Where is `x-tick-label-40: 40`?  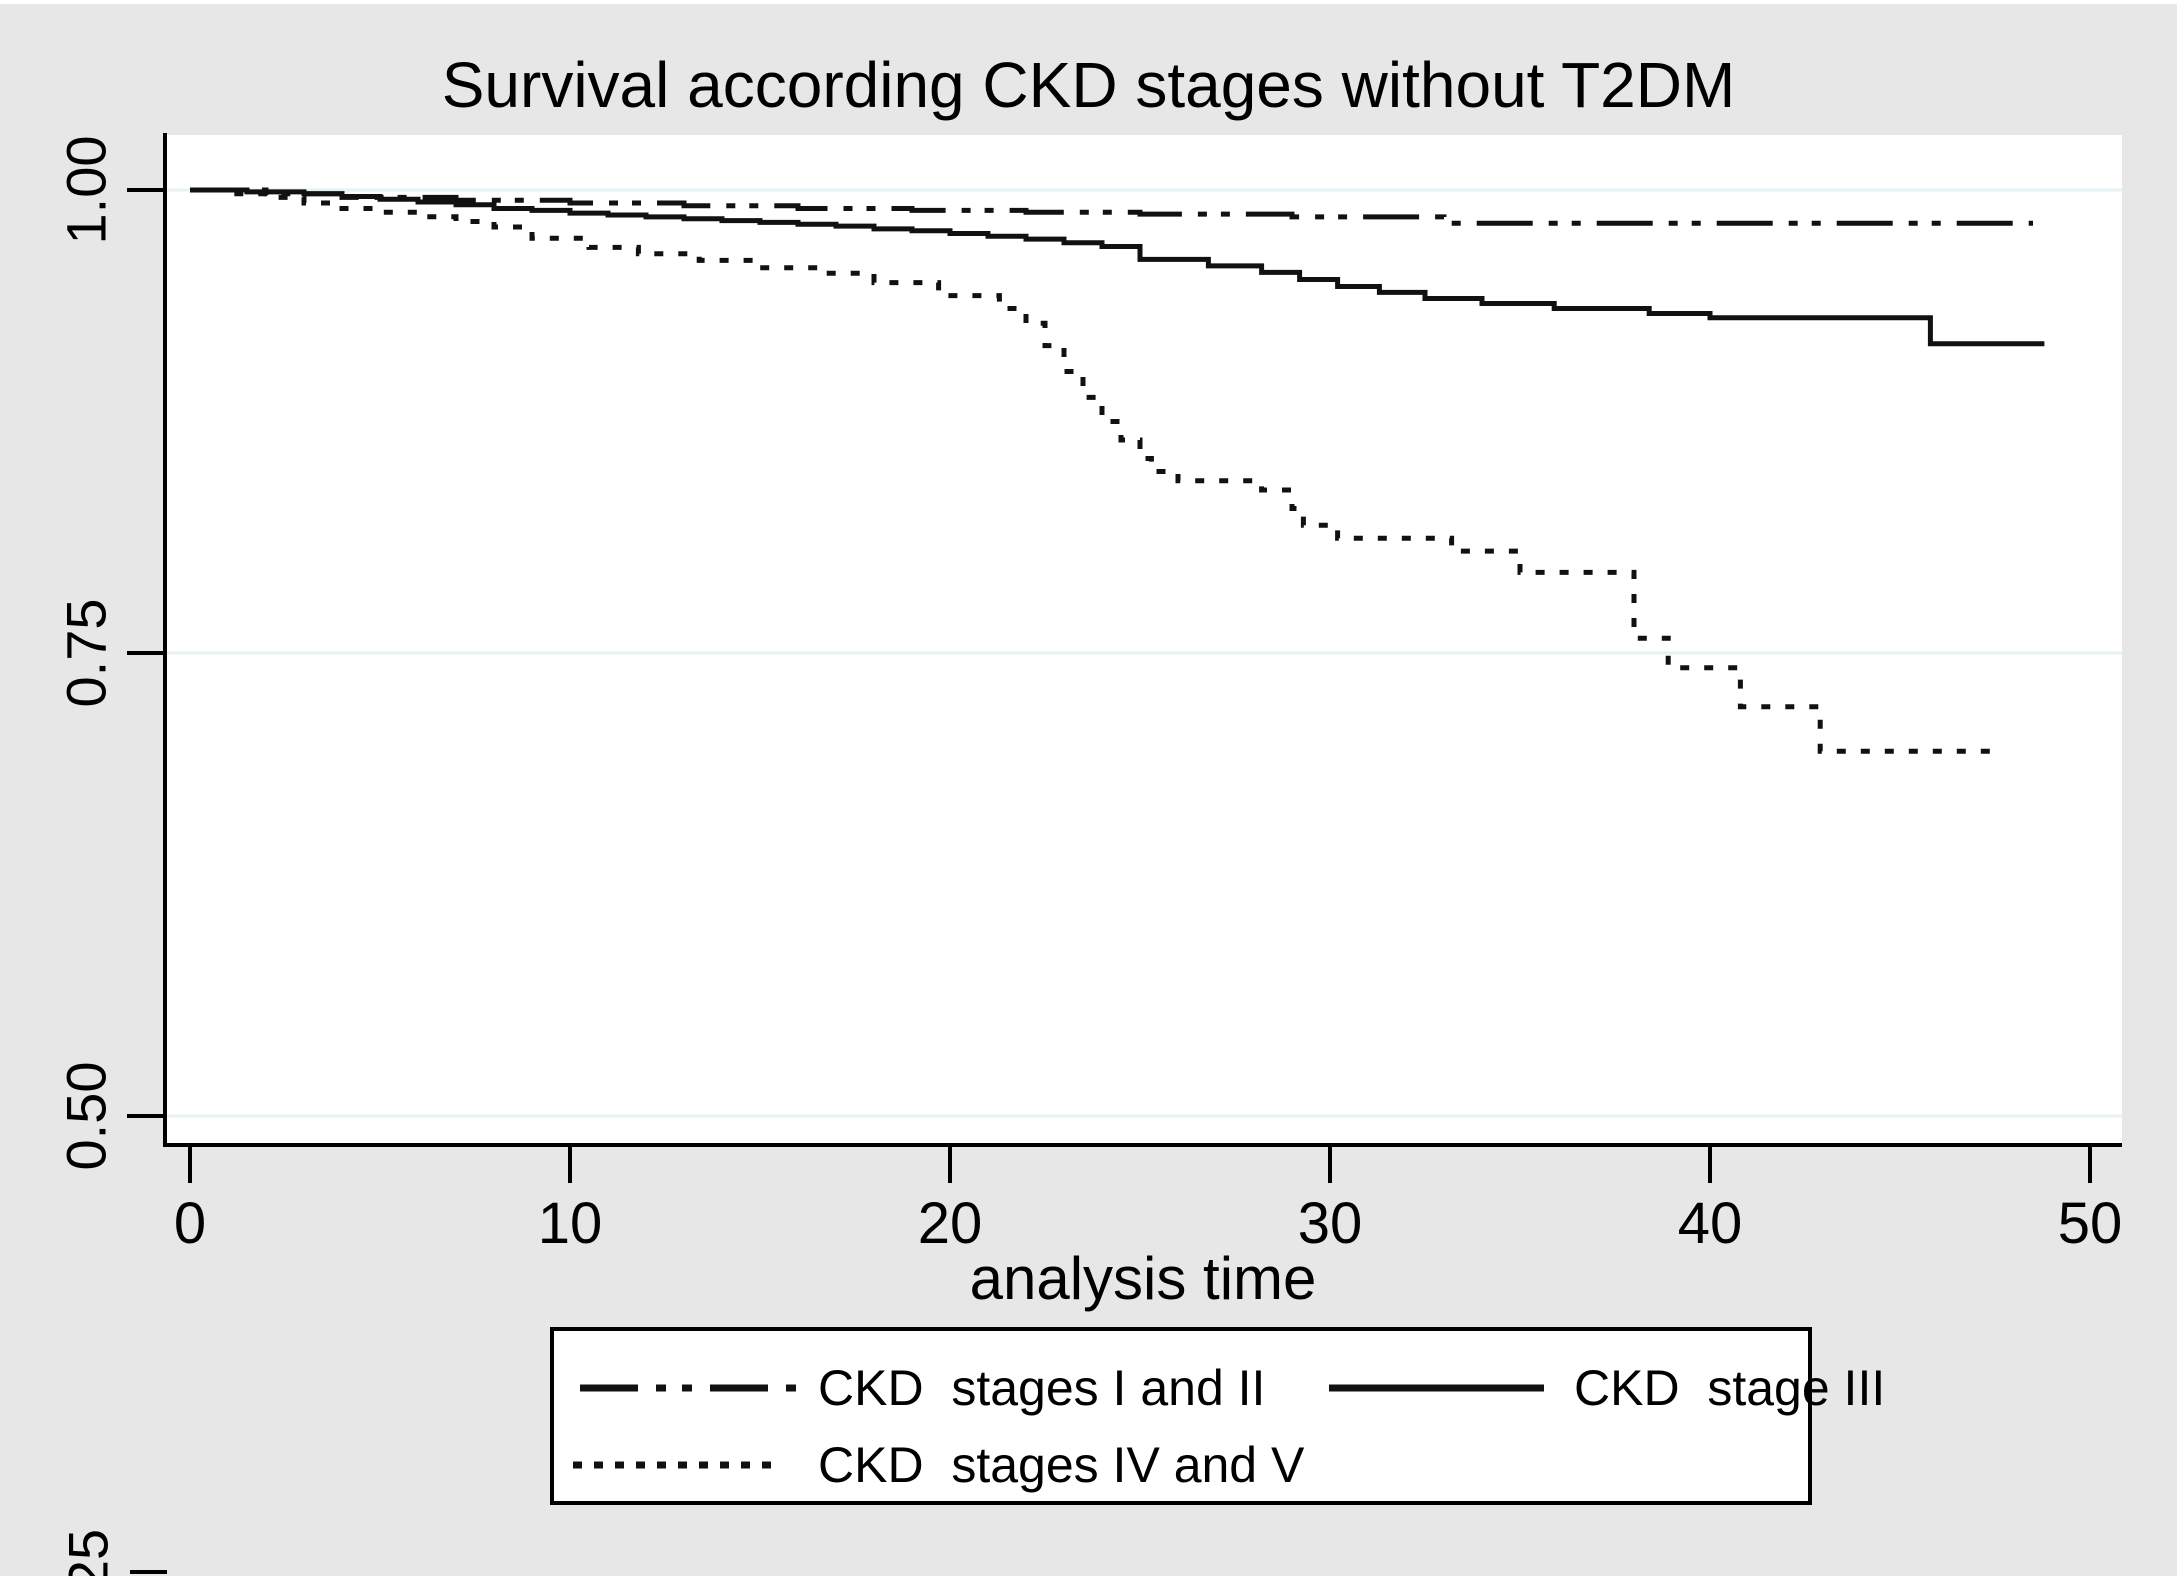 x-tick-label-40: 40 is located at coordinates (1710, 1223).